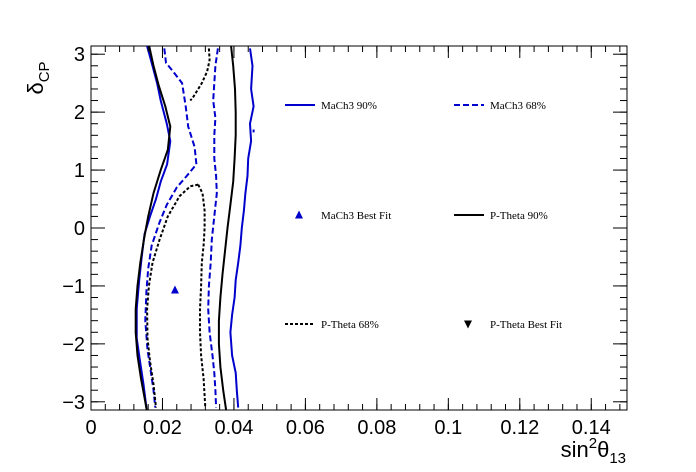 The image size is (696, 472). What do you see at coordinates (356, 216) in the screenshot?
I see `legend-label-mach3_bf: MaCh3 Best Fit` at bounding box center [356, 216].